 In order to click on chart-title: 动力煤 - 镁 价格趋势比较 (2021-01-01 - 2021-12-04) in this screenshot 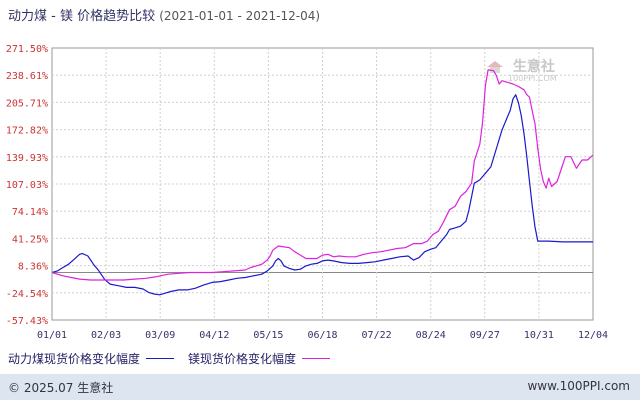, I will do `click(164, 14)`.